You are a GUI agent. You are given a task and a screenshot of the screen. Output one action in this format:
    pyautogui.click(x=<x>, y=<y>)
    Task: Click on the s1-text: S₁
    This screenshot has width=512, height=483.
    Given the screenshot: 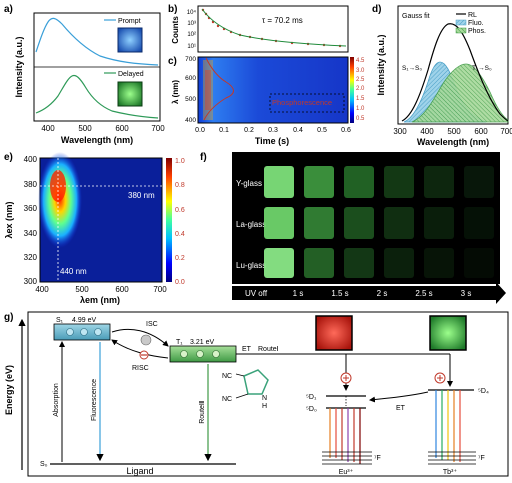 What is the action you would take?
    pyautogui.click(x=60, y=320)
    